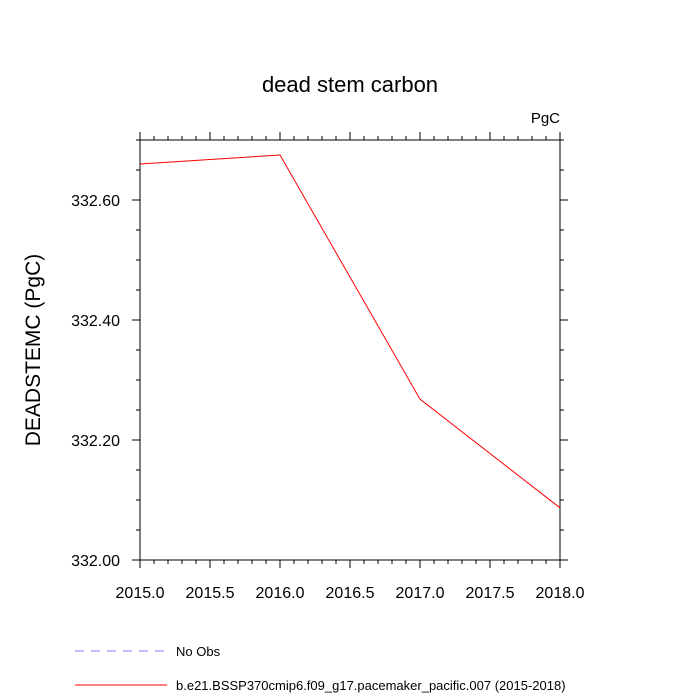  Describe the element at coordinates (140, 593) in the screenshot. I see `x-tick-label: 2015.0` at that location.